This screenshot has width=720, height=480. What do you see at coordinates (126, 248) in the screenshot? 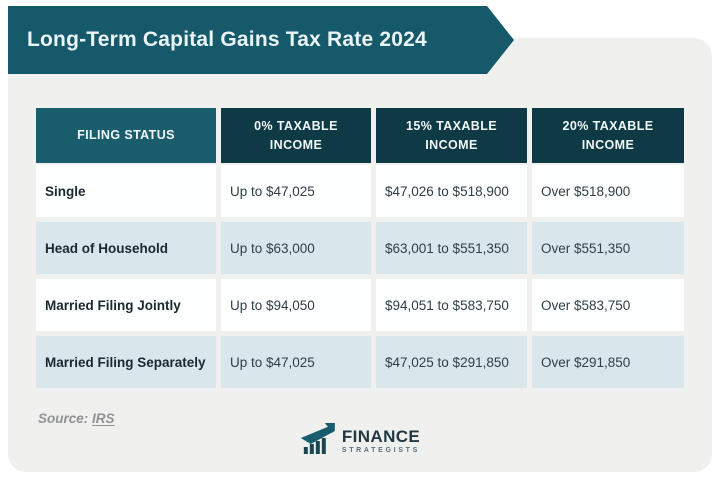
I see `table-cell-filing-status: Head of Household` at bounding box center [126, 248].